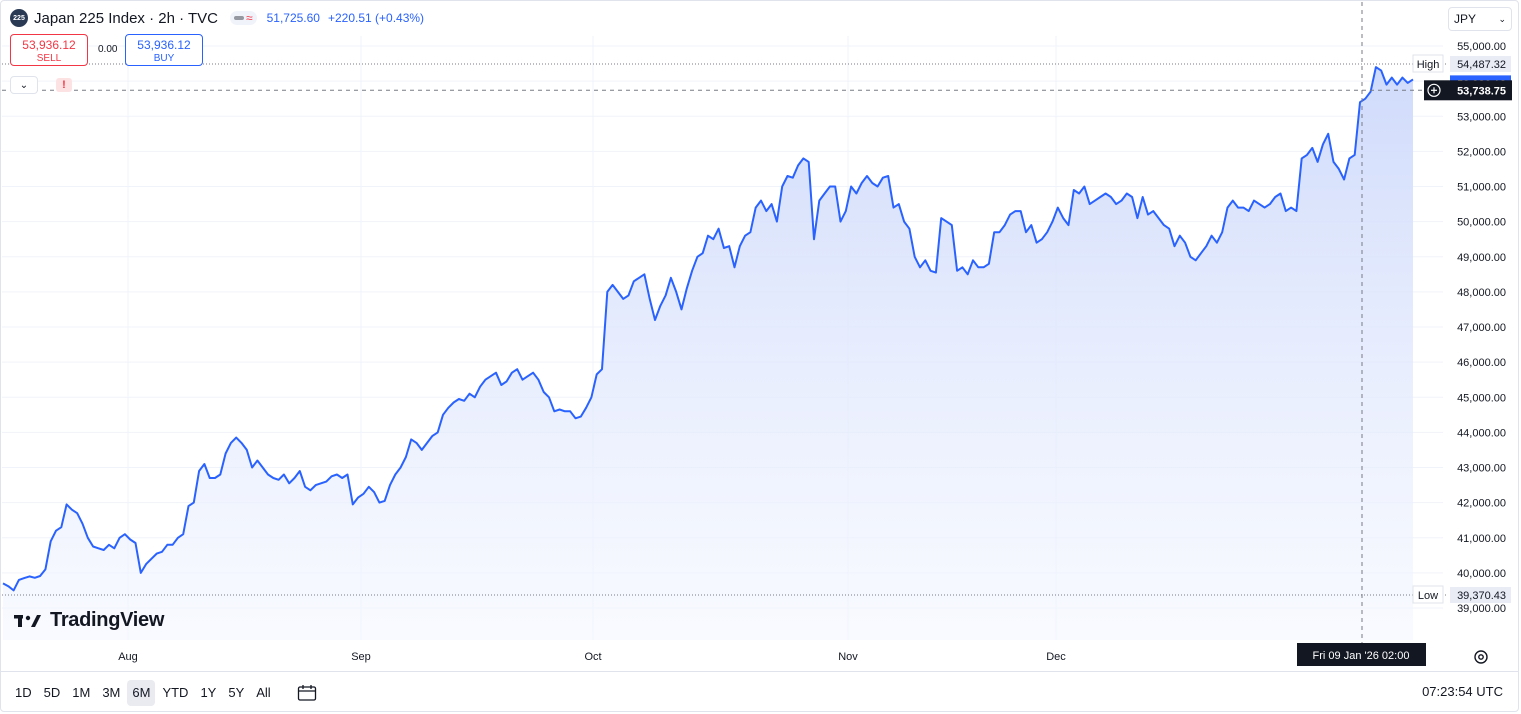 The image size is (1521, 714). I want to click on crosshair-price-badge, so click(1468, 90).